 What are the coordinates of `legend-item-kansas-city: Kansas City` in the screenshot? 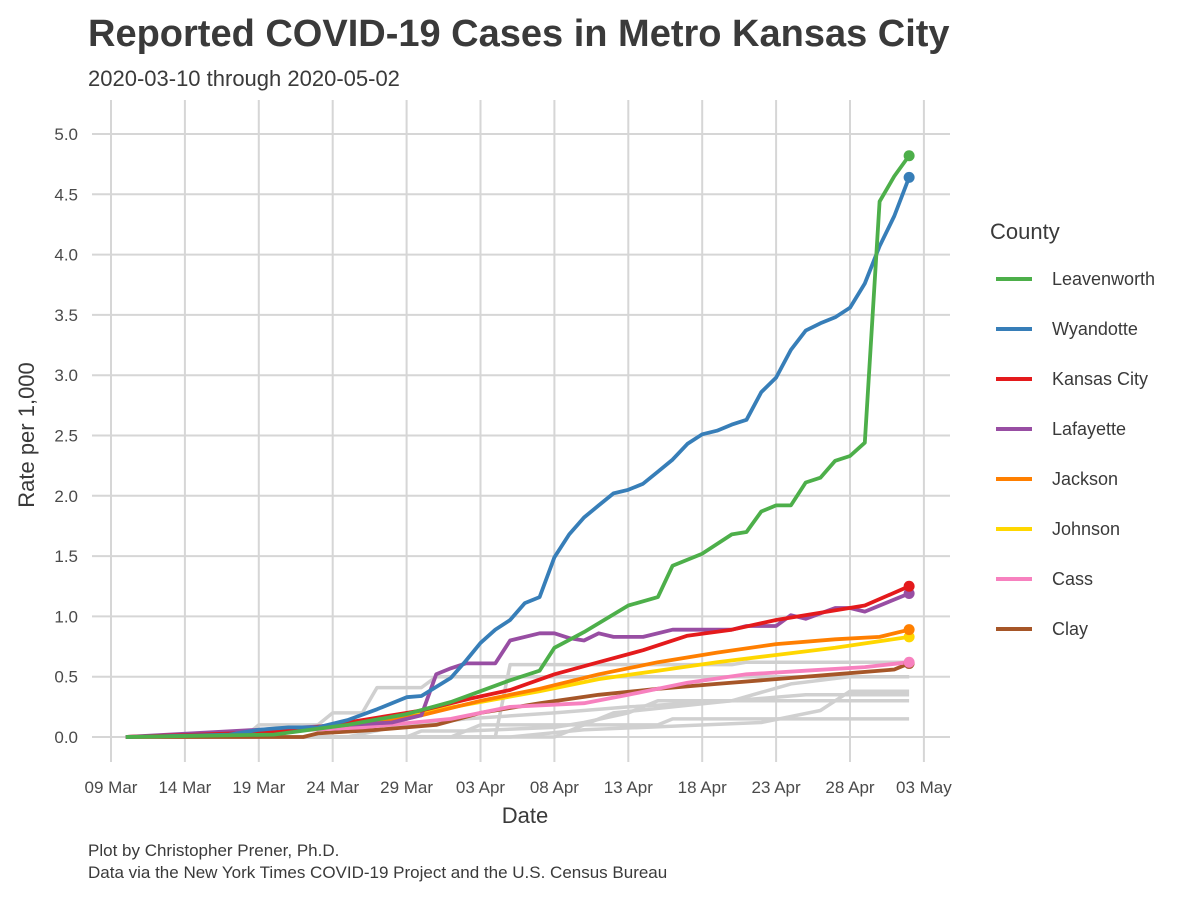 It's located at (1072, 379).